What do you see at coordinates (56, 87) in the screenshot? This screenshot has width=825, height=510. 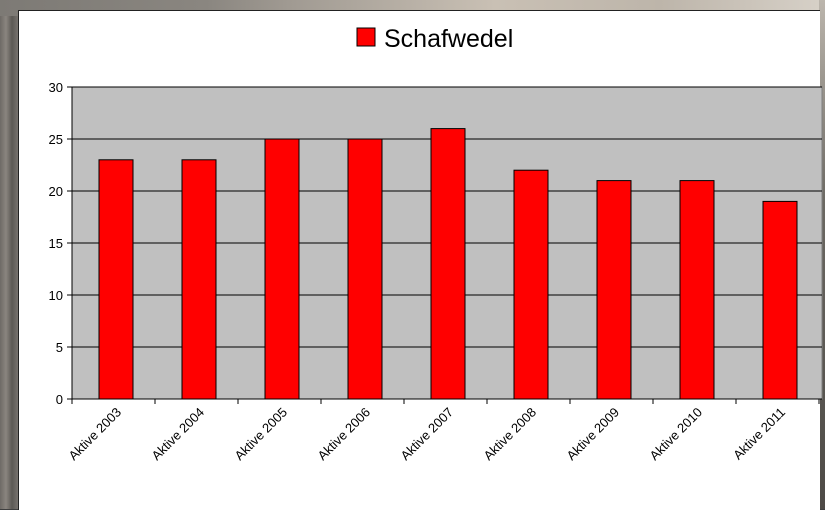 I see `y-tick-label: 30` at bounding box center [56, 87].